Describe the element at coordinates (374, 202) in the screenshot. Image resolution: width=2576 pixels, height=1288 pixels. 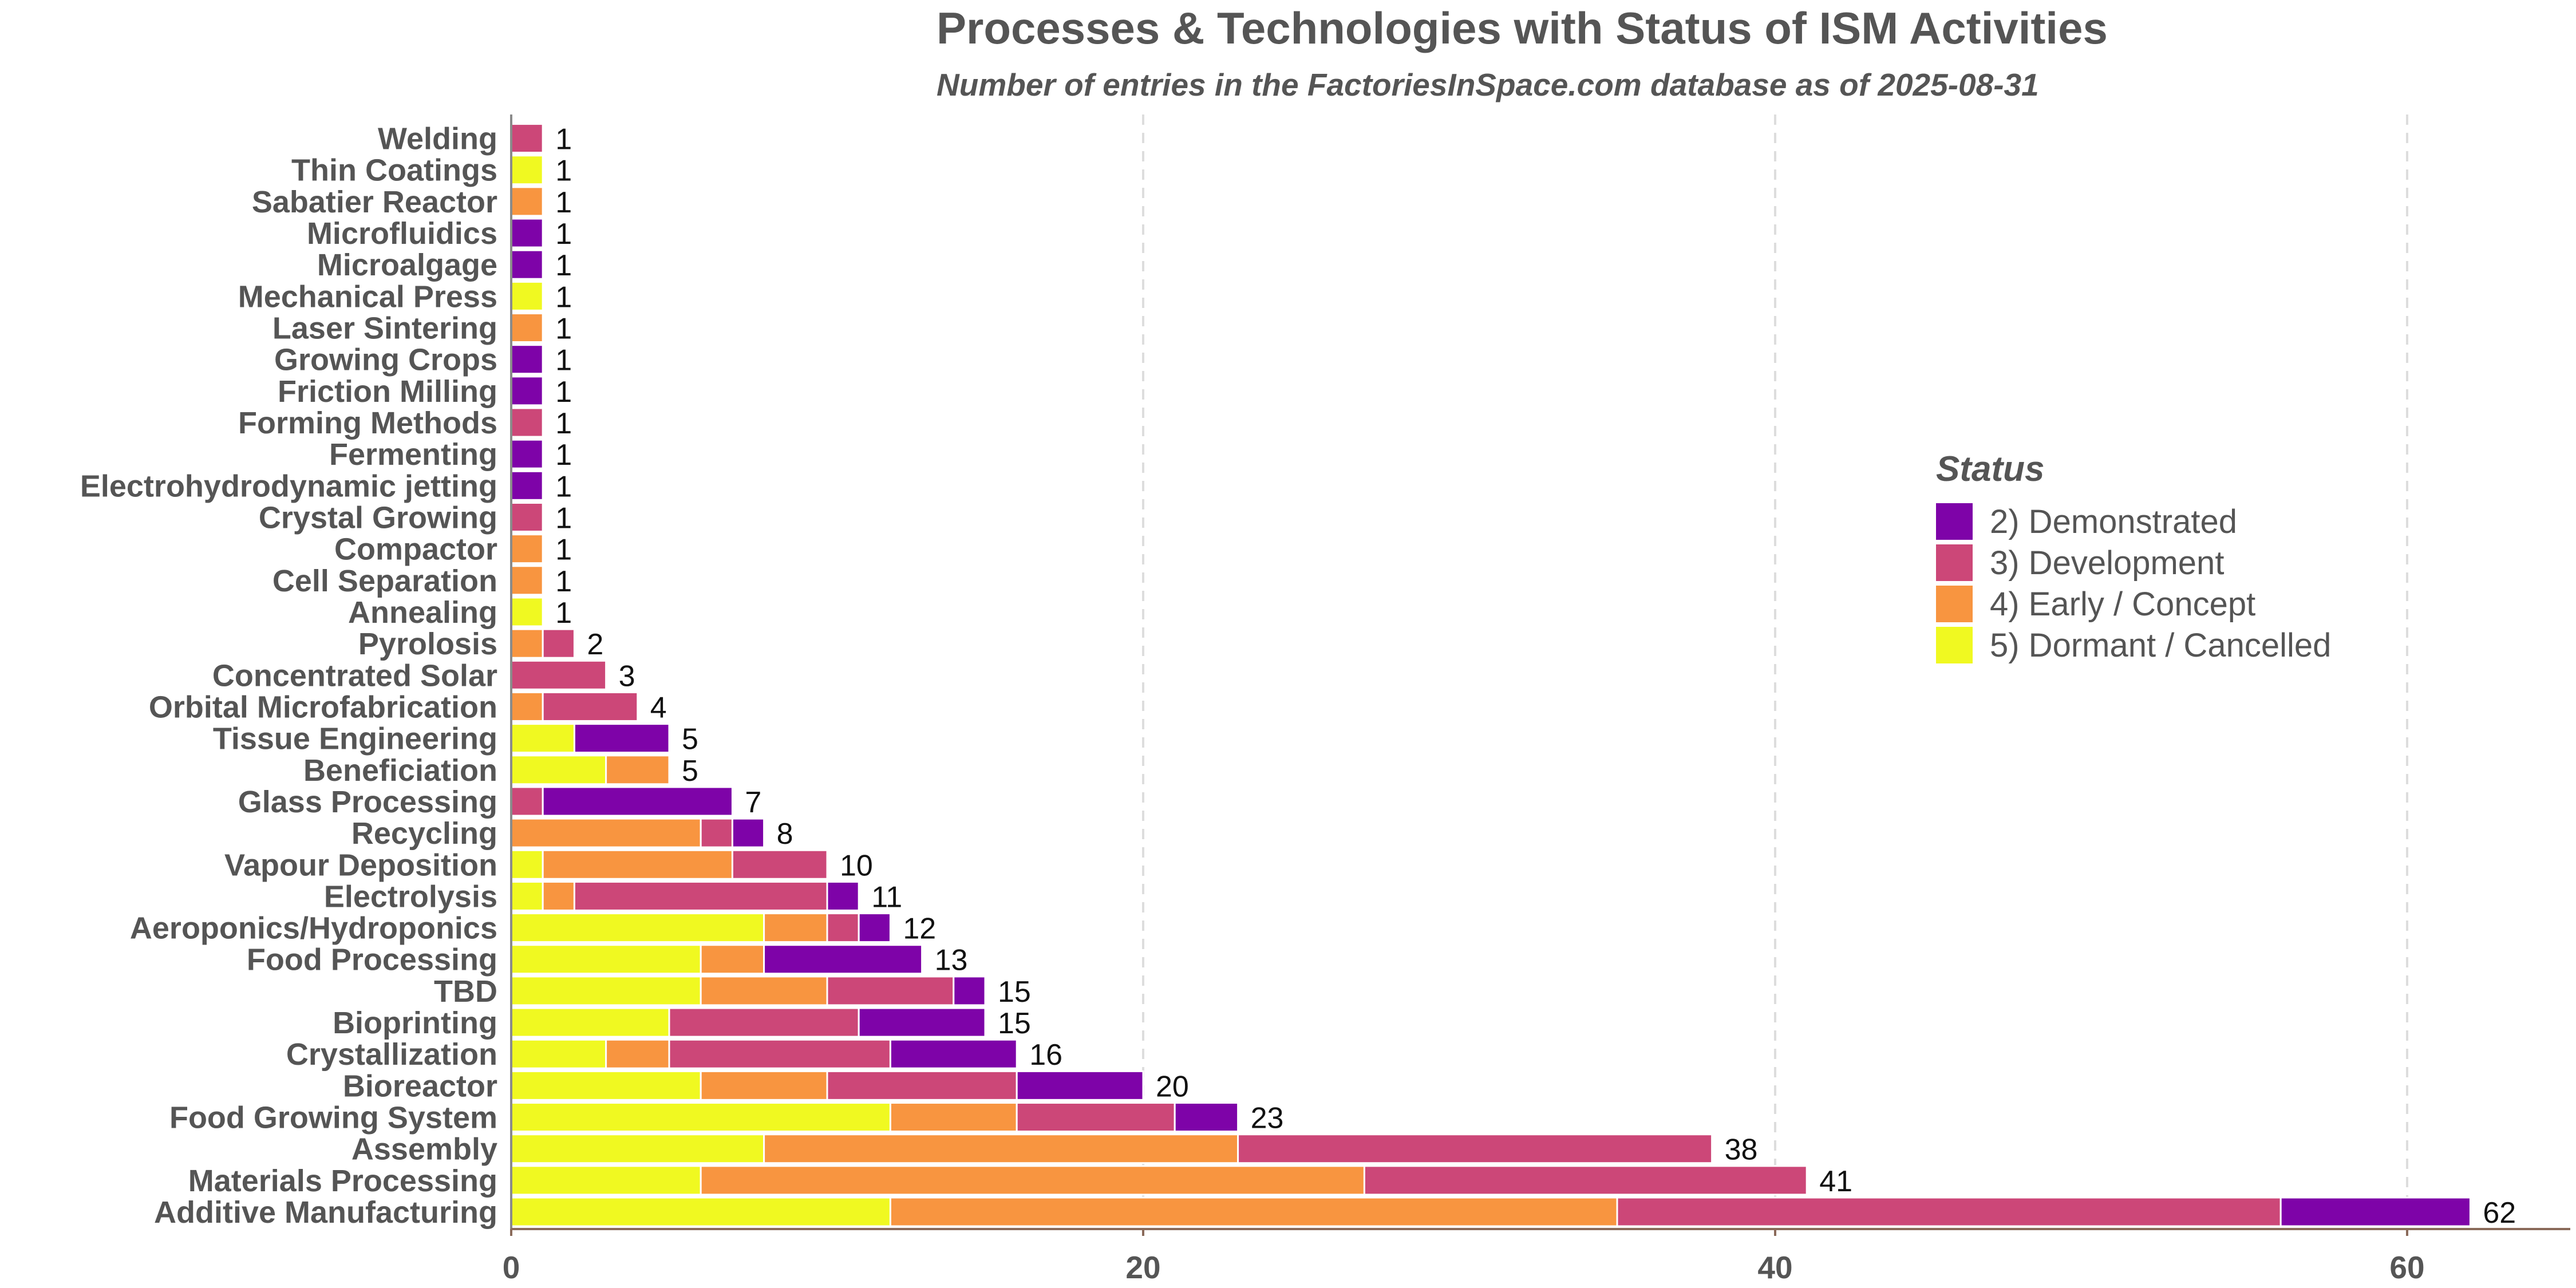
I see `category-label: Sabatier Reactor` at that location.